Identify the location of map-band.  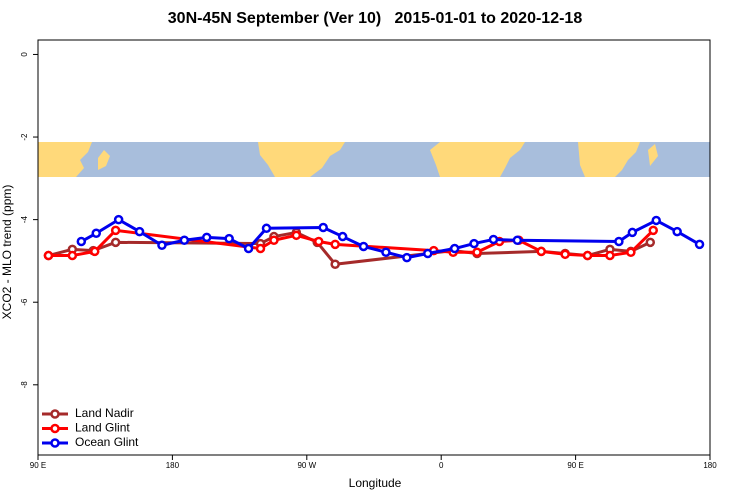
(374, 159).